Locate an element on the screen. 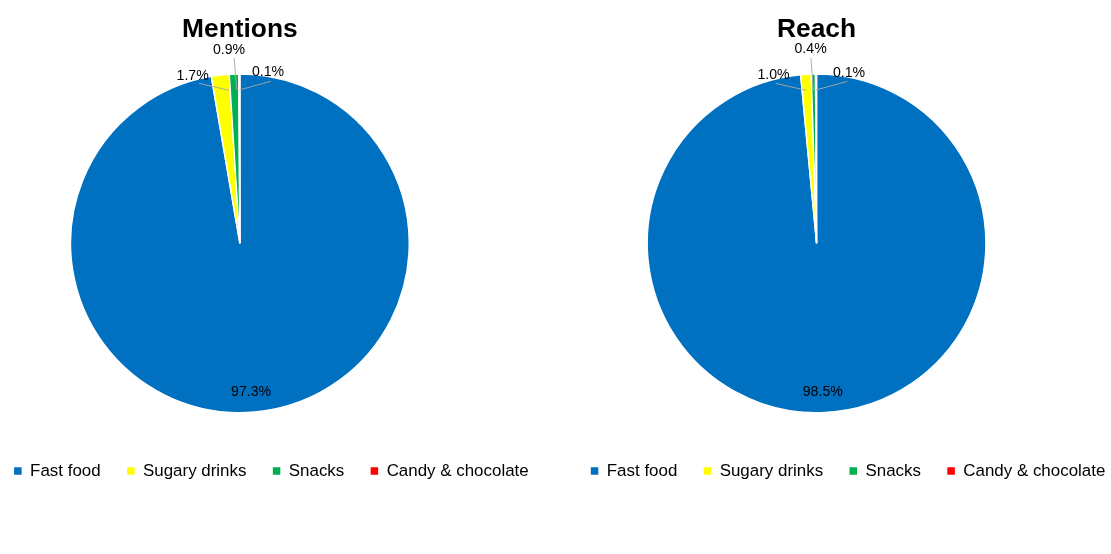 This screenshot has height=554, width=1111. data-label: 97.3% is located at coordinates (251, 390).